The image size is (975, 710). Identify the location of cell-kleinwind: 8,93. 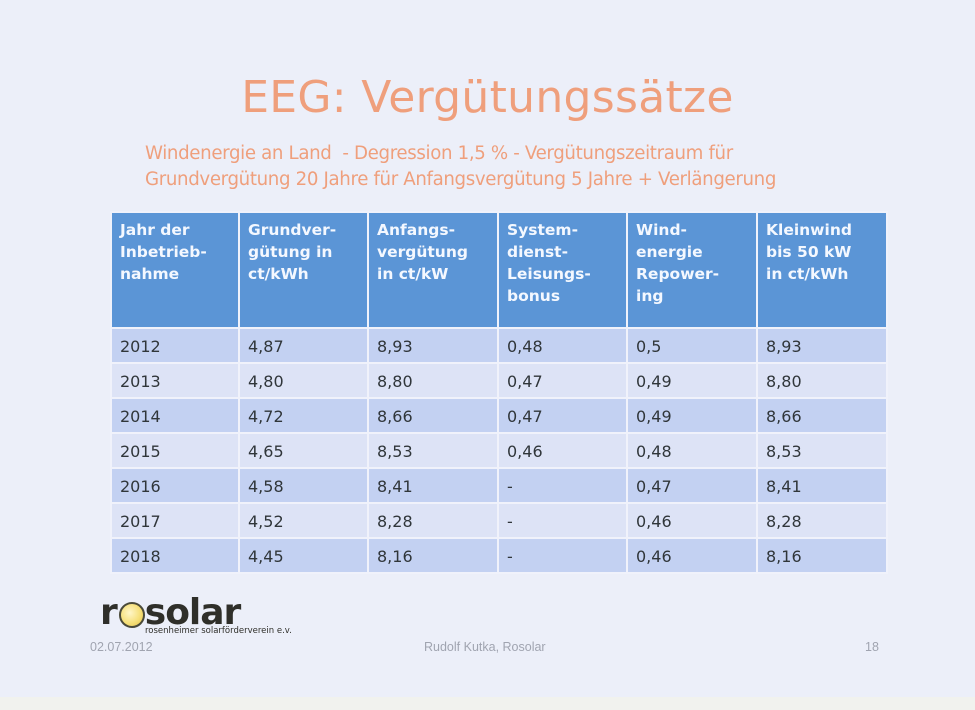
(822, 345).